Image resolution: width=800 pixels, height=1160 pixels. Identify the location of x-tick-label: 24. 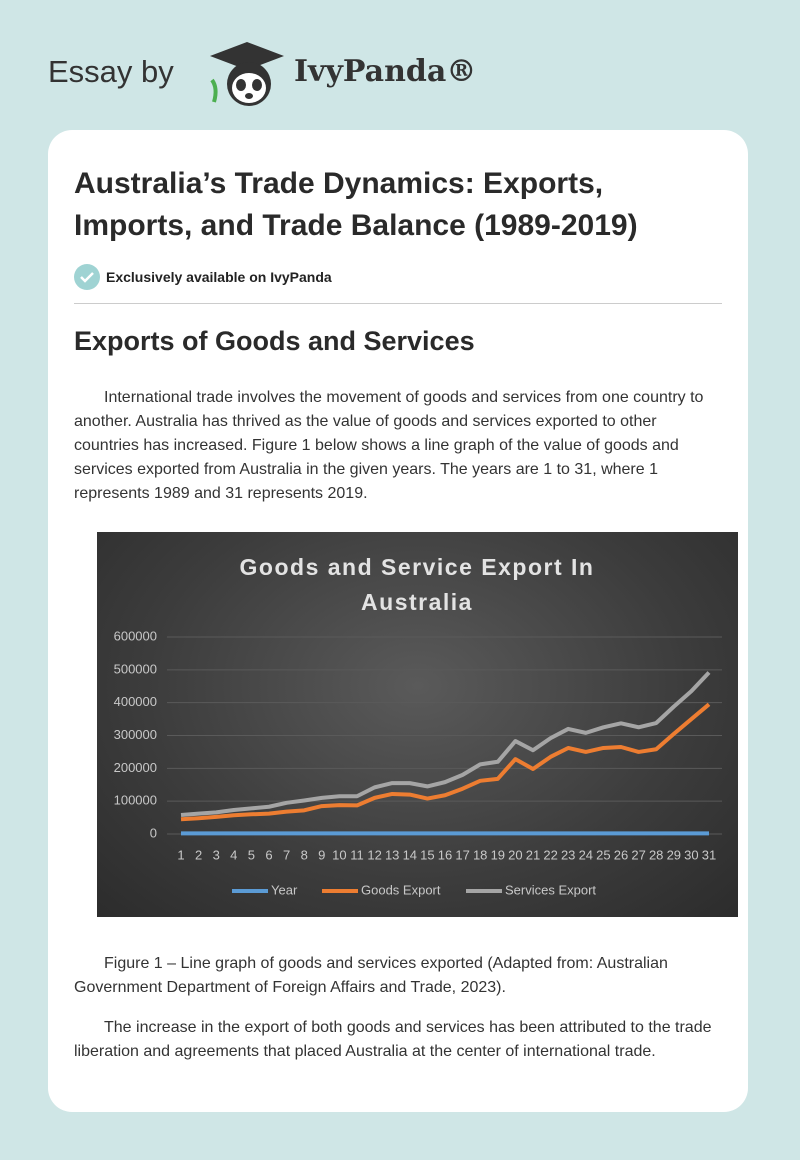
(586, 854).